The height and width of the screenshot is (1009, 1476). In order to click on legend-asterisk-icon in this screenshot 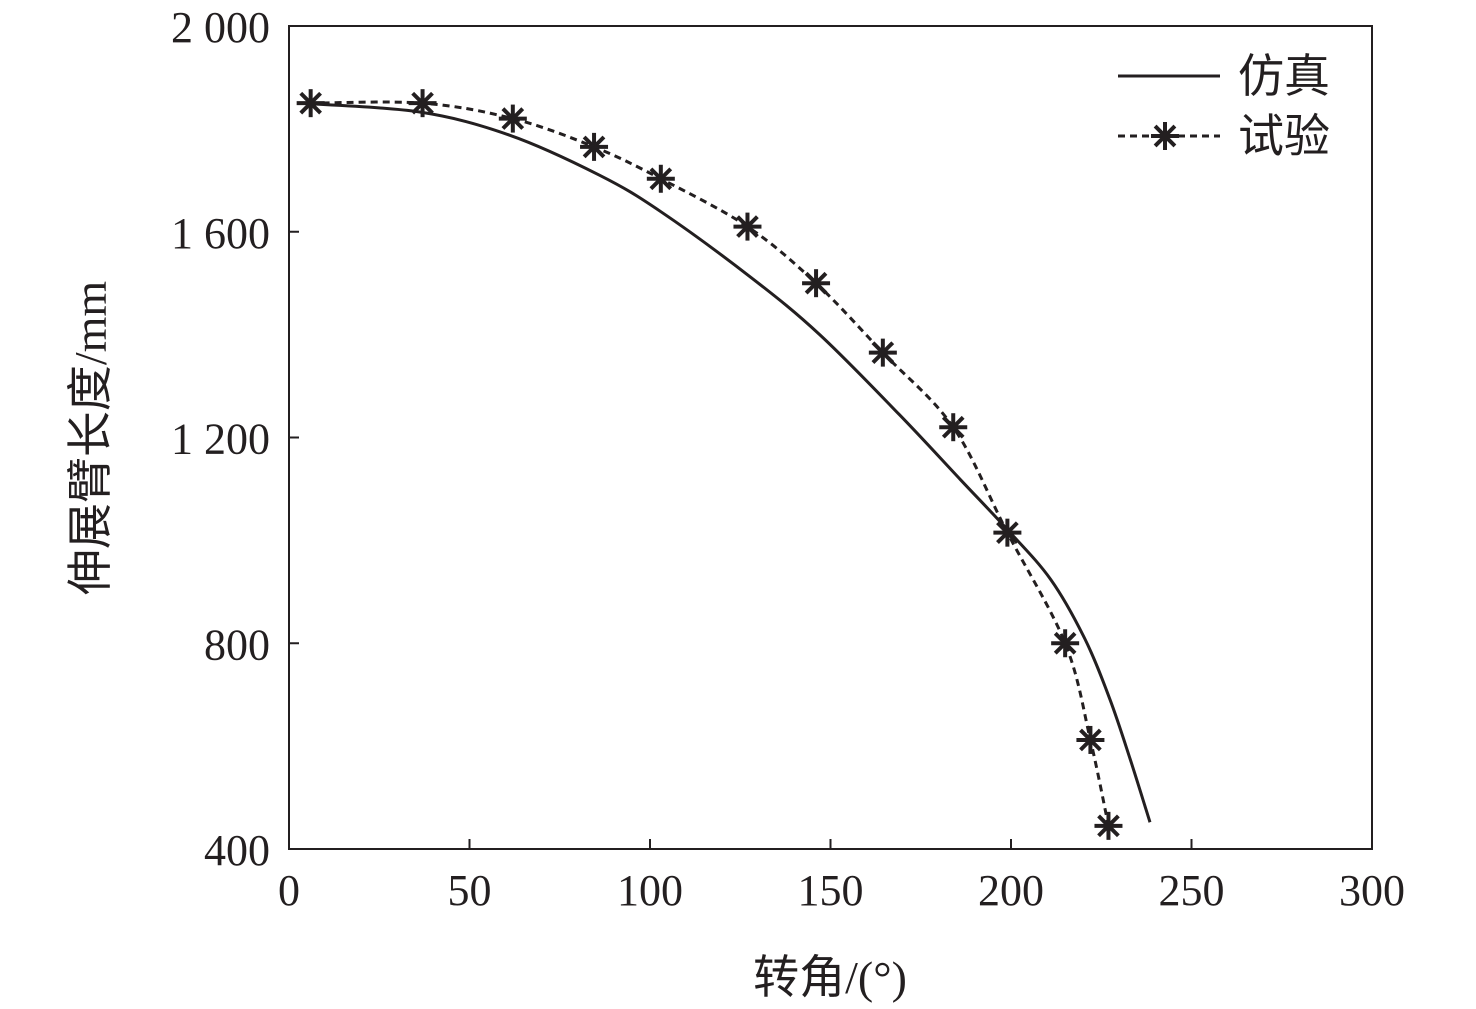, I will do `click(1165, 136)`.